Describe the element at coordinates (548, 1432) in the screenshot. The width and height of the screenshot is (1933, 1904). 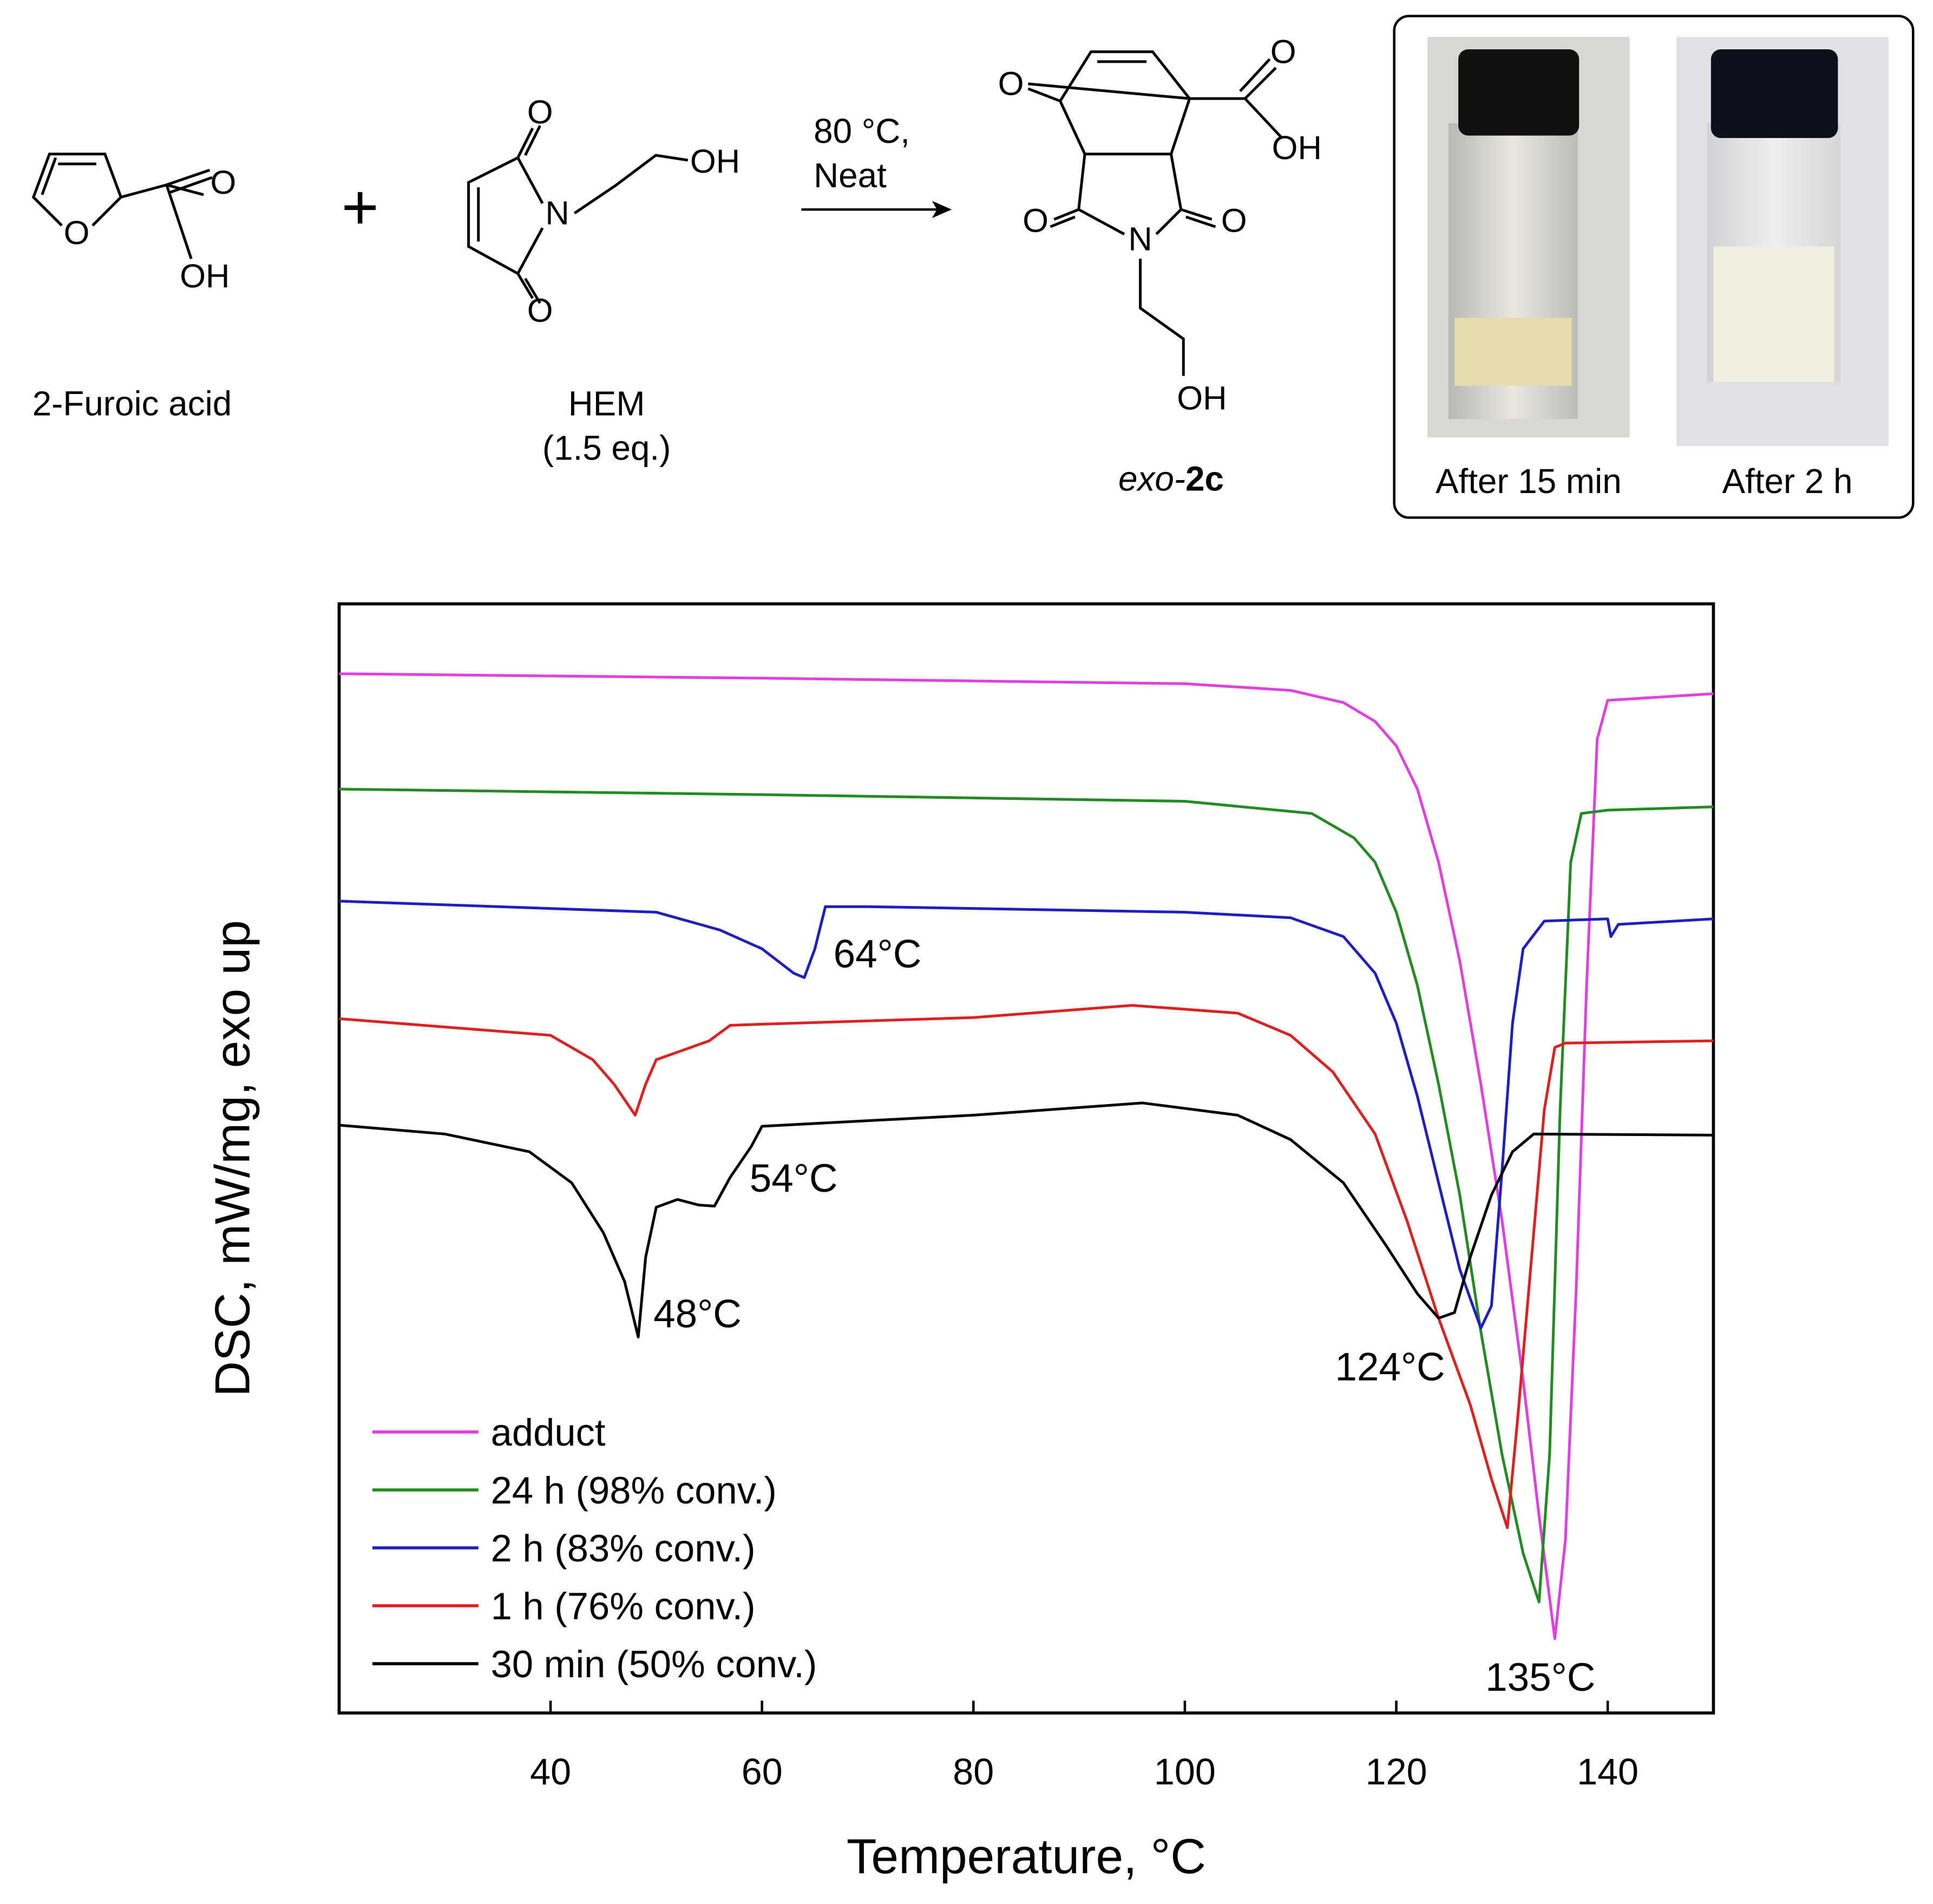
I see `legend-label: adduct` at that location.